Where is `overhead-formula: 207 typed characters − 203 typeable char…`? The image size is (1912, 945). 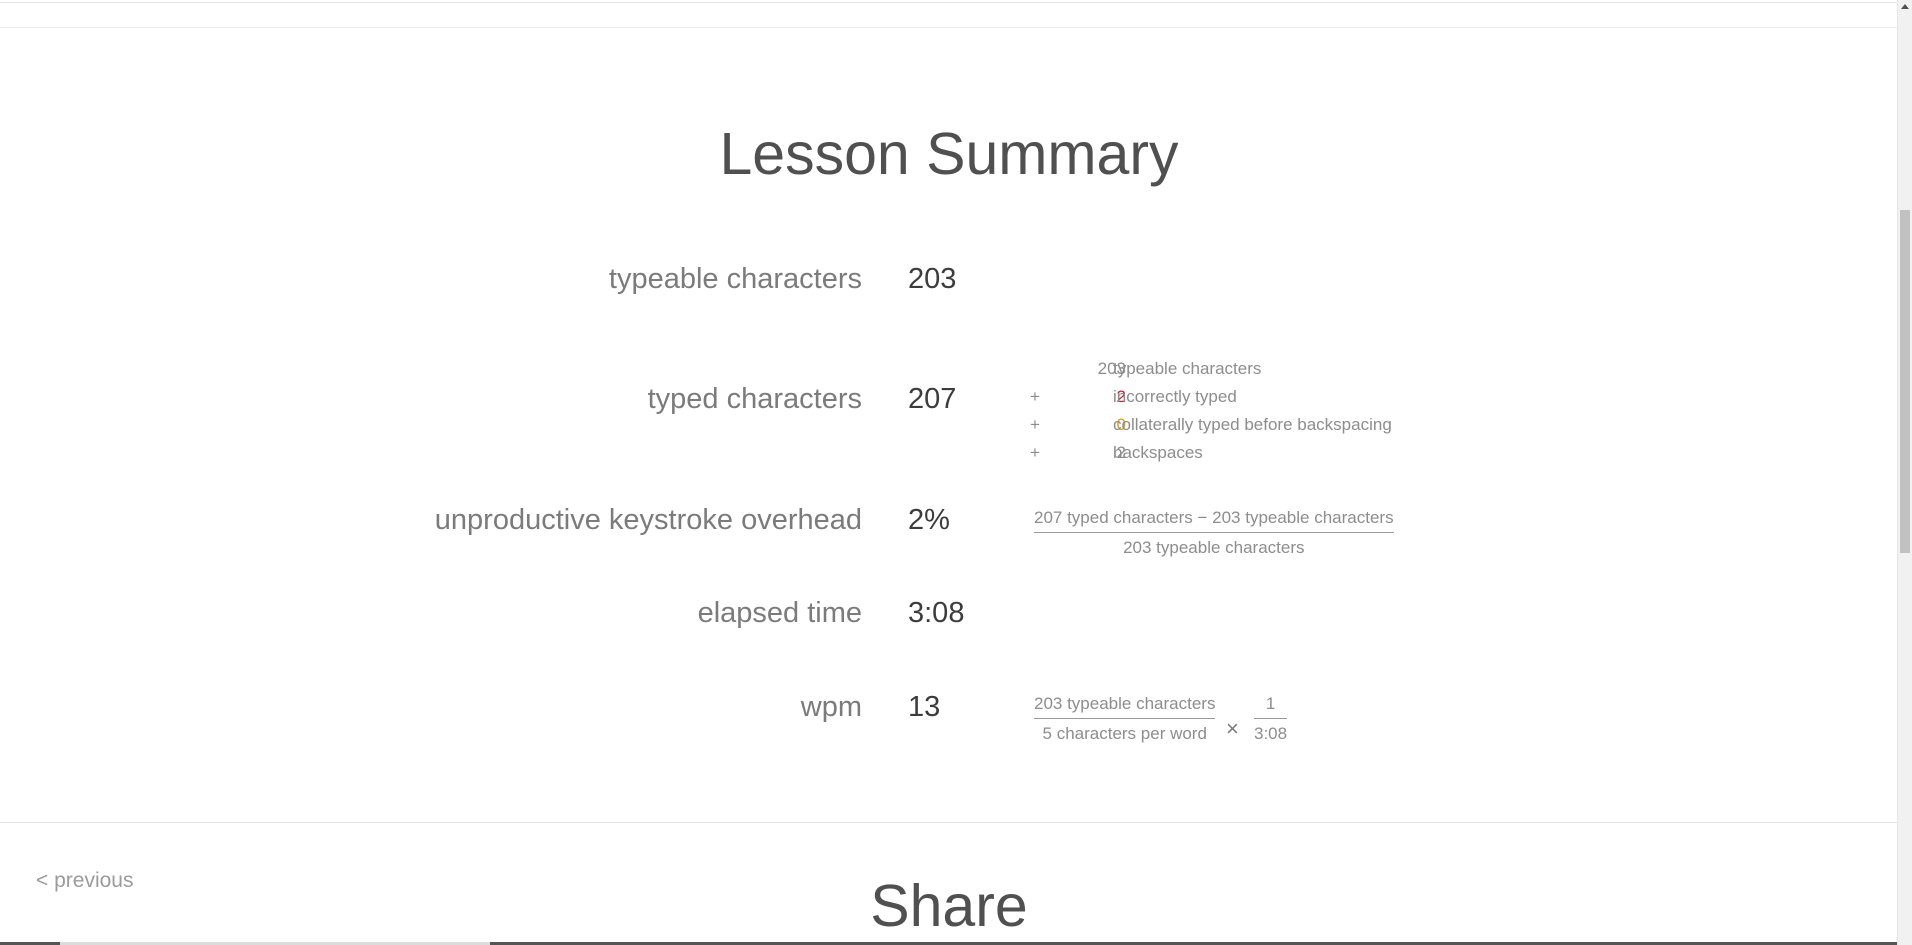
overhead-formula: 207 typed characters − 203 typeable char… is located at coordinates (1214, 533).